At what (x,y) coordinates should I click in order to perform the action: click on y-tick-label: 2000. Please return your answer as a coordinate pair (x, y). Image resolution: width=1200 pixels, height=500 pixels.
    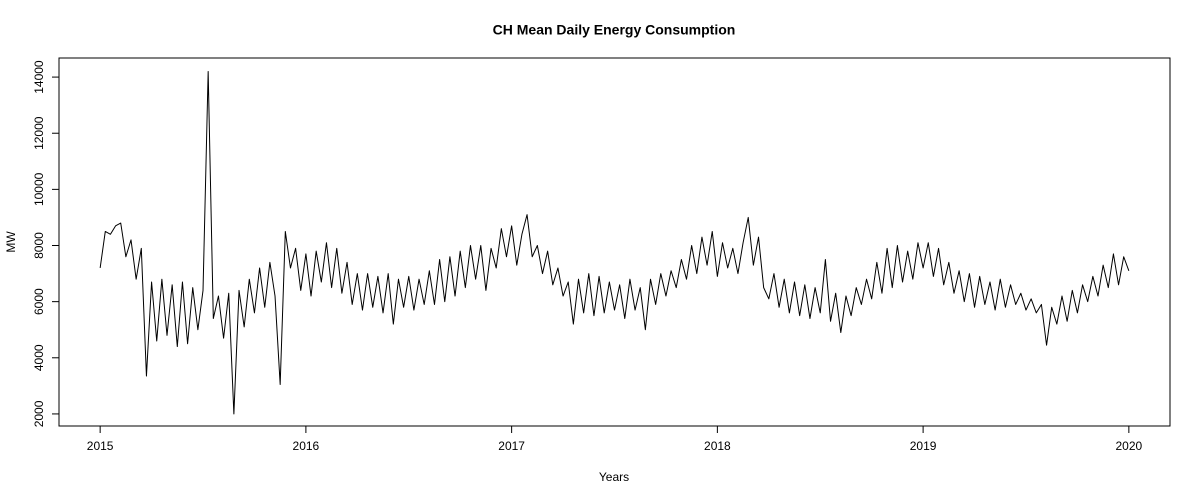
    Looking at the image, I should click on (39, 413).